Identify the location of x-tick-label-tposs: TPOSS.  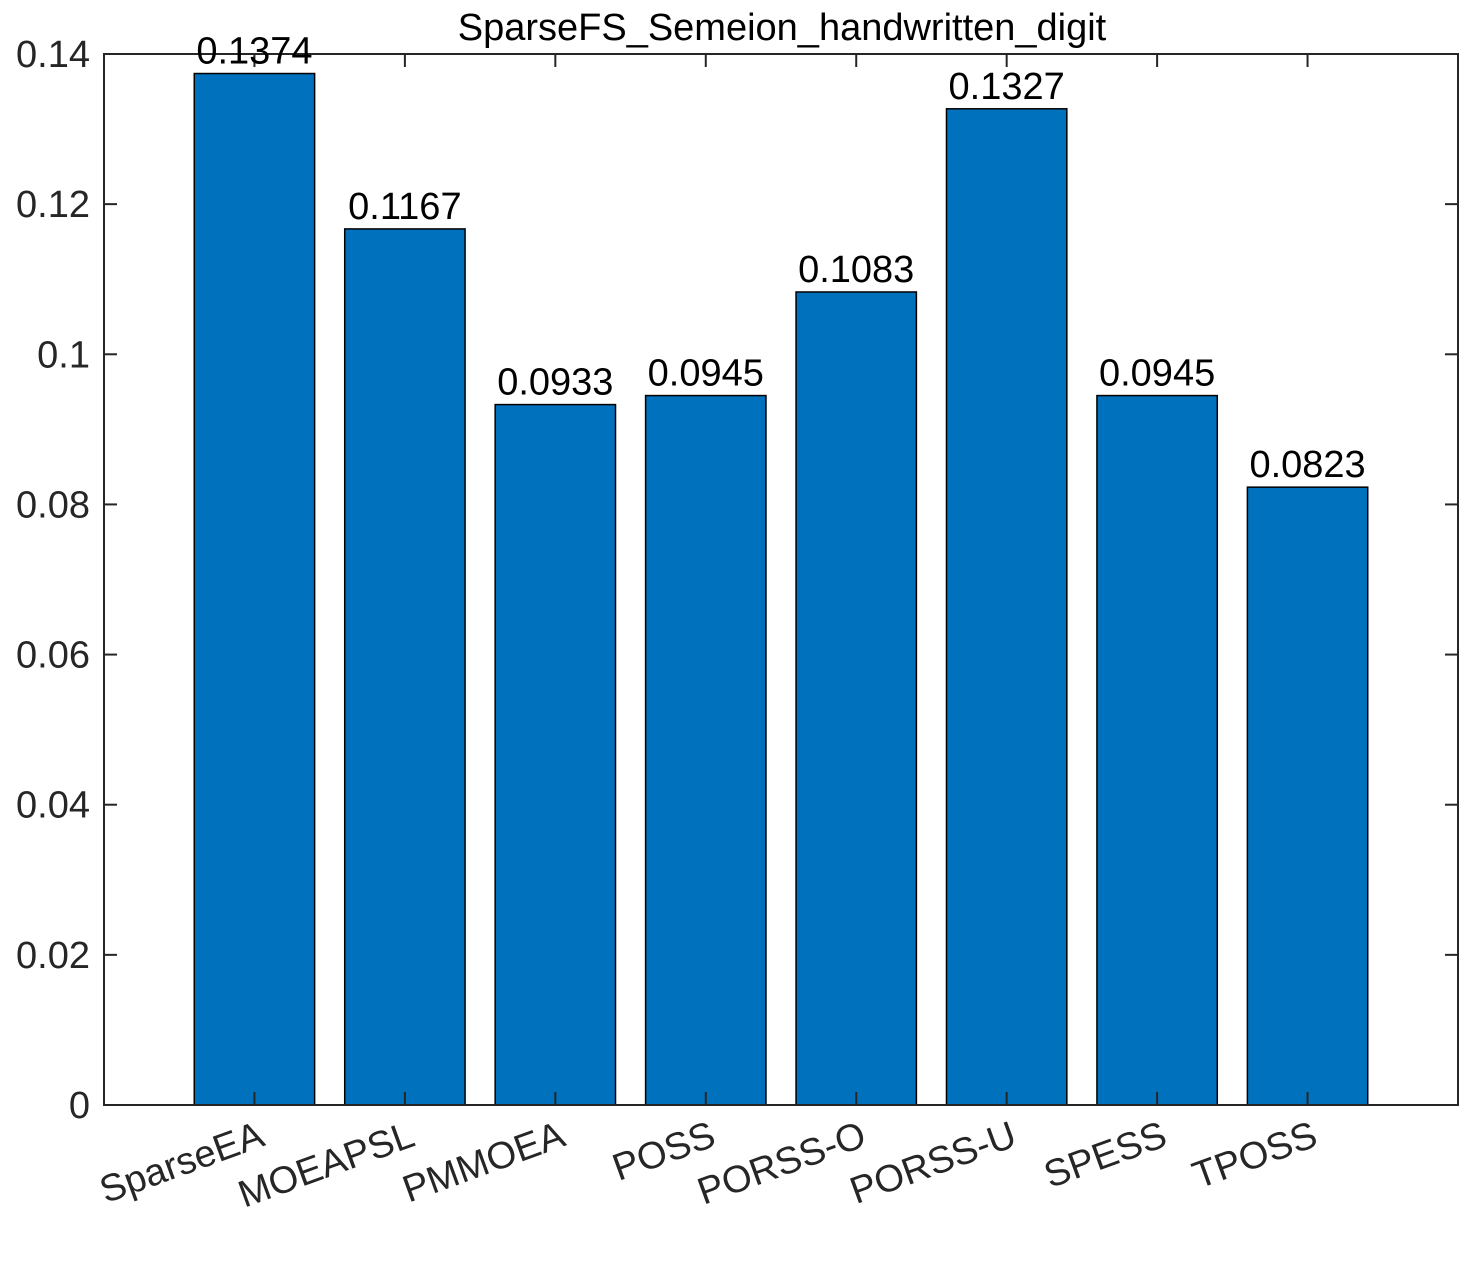
(1254, 1156).